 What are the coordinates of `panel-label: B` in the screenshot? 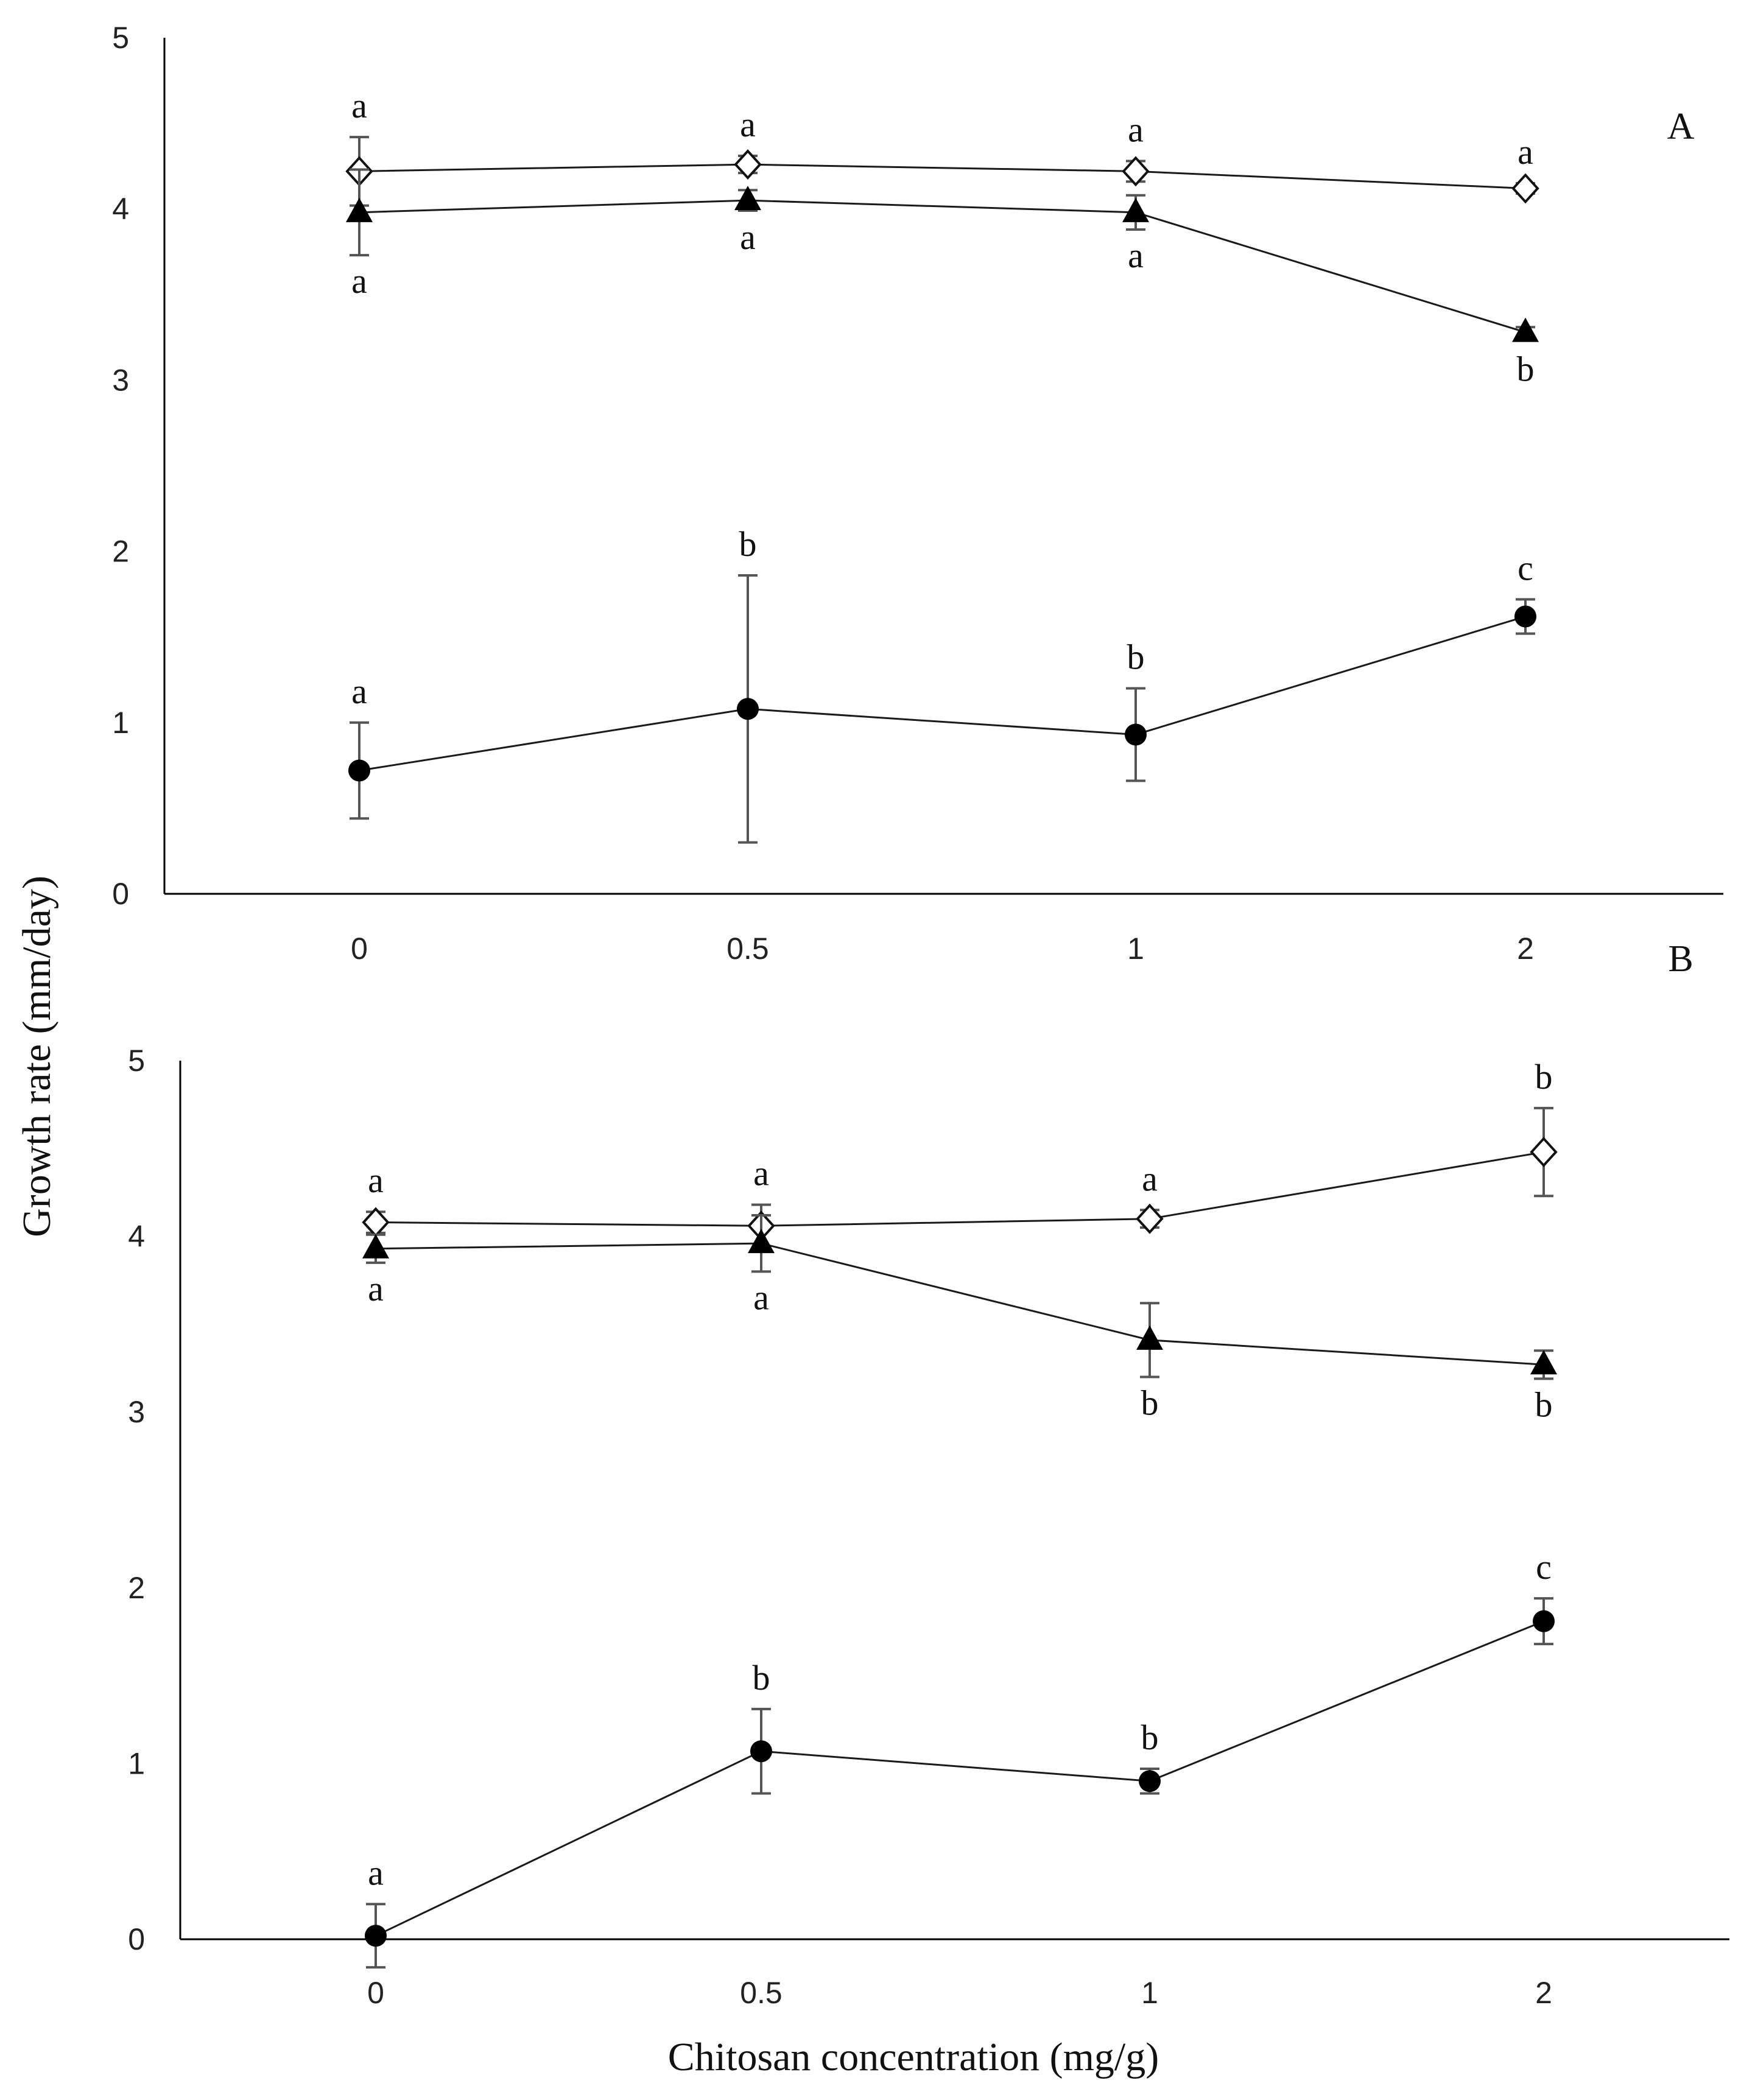 It's located at (1680, 959).